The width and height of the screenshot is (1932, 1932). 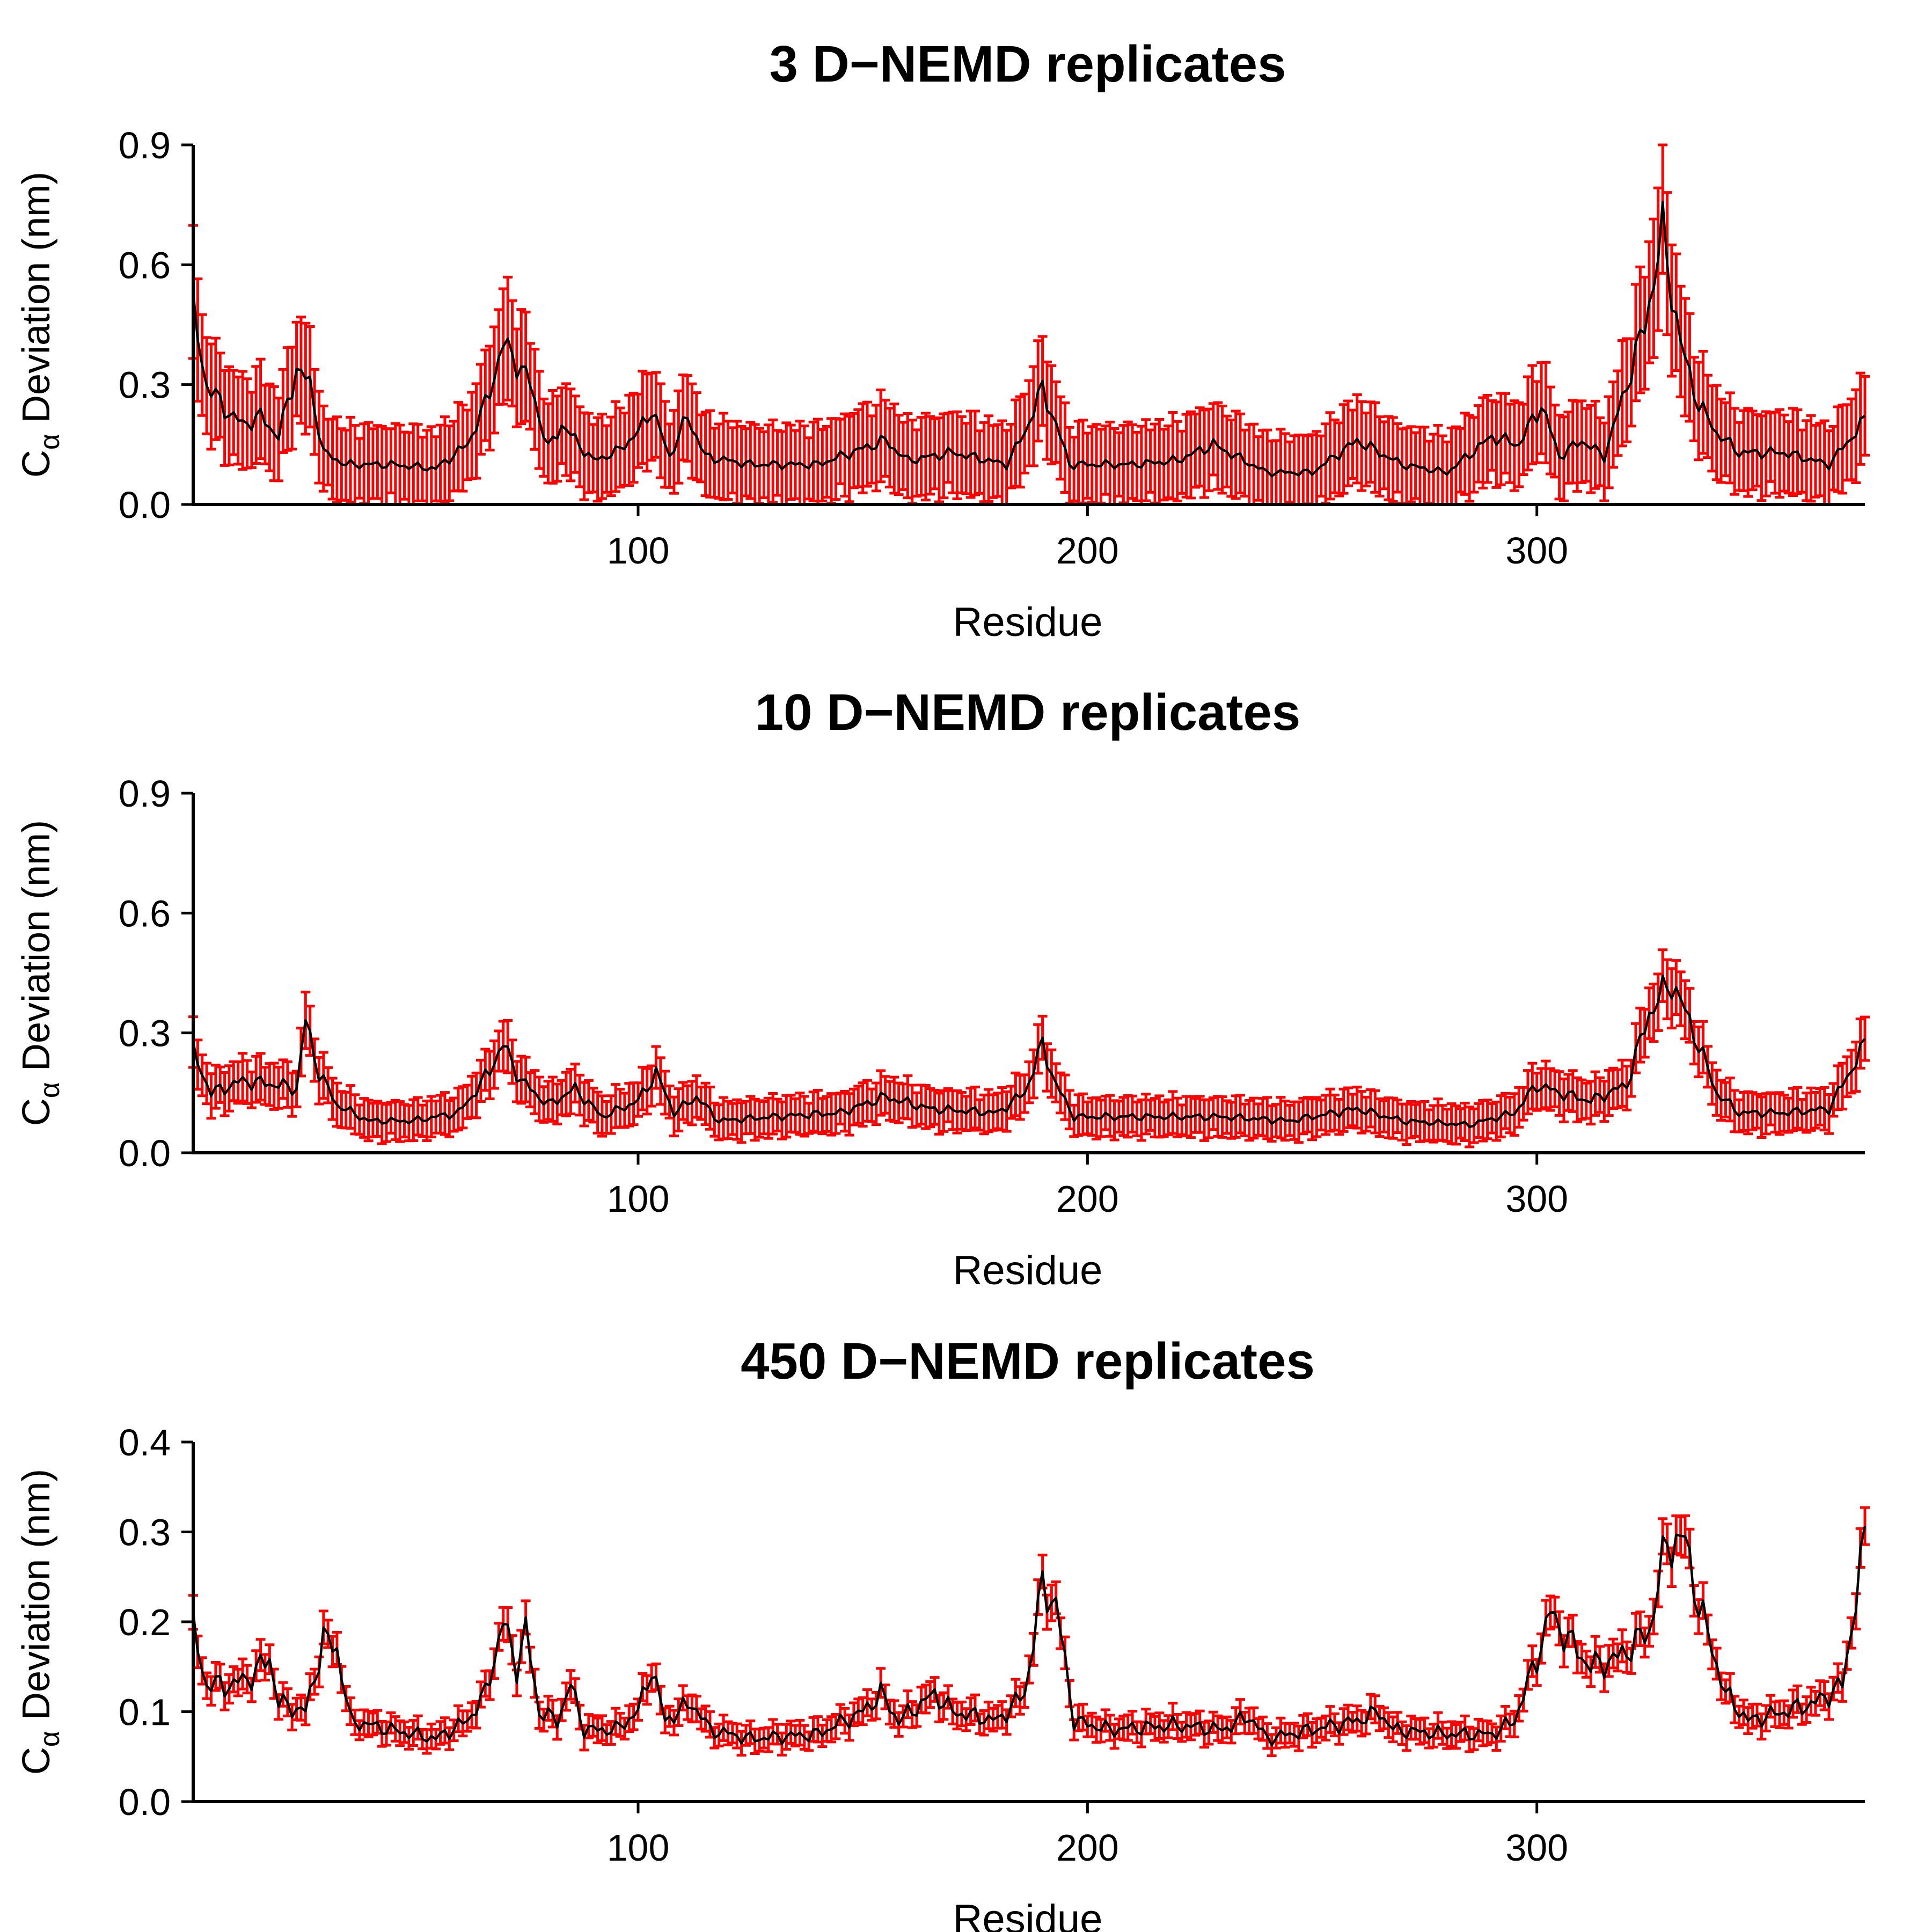 I want to click on chart-title: 3 D−NEMD replicates, so click(x=1027, y=64).